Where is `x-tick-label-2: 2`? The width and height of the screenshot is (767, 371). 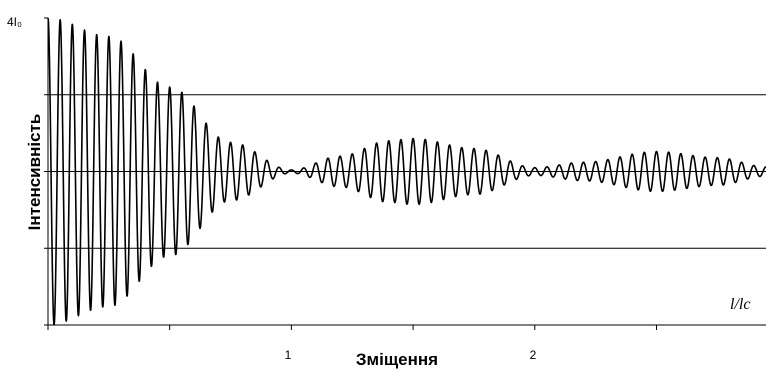 x-tick-label-2: 2 is located at coordinates (533, 355).